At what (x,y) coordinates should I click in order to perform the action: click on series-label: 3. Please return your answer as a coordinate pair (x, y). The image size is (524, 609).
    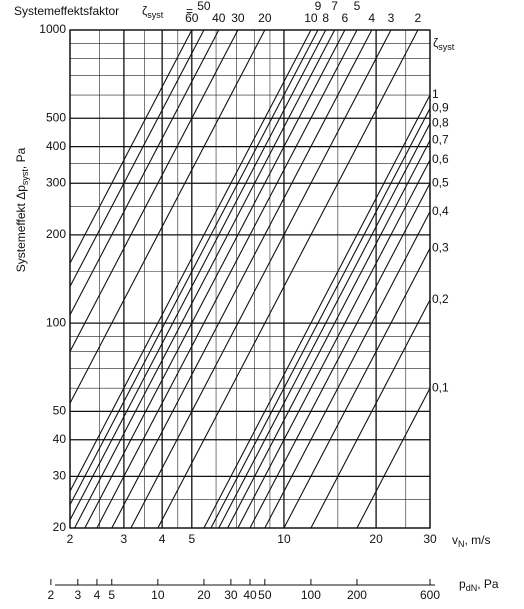
    Looking at the image, I should click on (391, 18).